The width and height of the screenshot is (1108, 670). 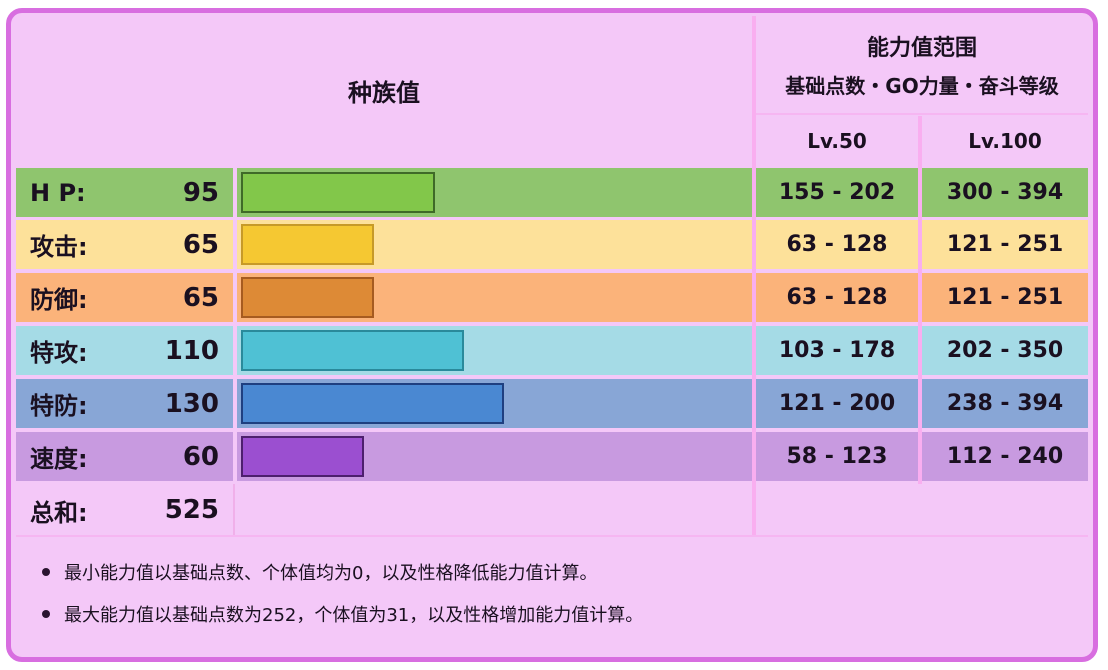 I want to click on lv50-range-text: 155 - 202, so click(x=837, y=192).